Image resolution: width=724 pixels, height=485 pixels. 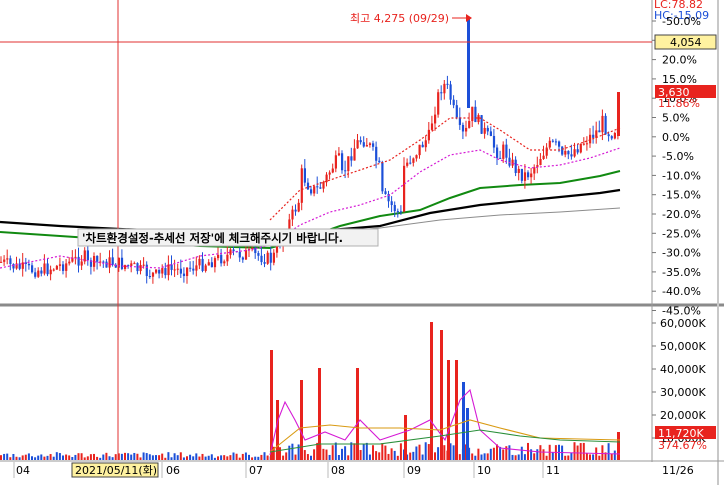 I want to click on x-label-09: 09, so click(x=414, y=470).